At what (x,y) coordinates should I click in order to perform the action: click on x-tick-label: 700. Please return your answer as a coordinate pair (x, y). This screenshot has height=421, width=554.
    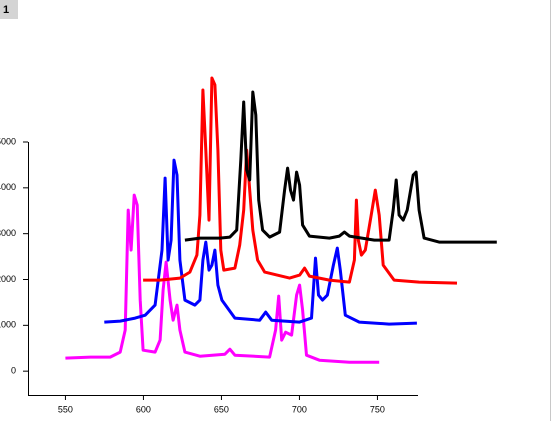
    Looking at the image, I should click on (299, 409).